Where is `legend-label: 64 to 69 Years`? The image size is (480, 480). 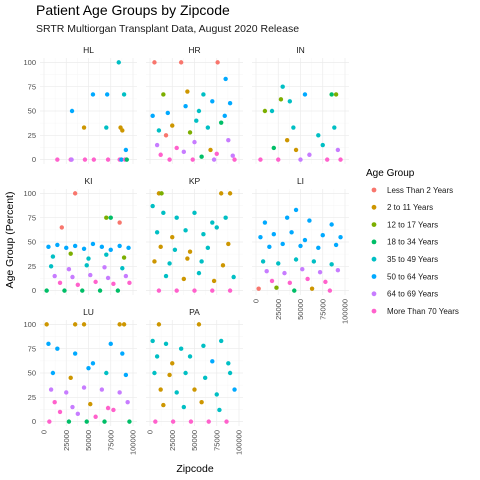 legend-label: 64 to 69 Years is located at coordinates (412, 294).